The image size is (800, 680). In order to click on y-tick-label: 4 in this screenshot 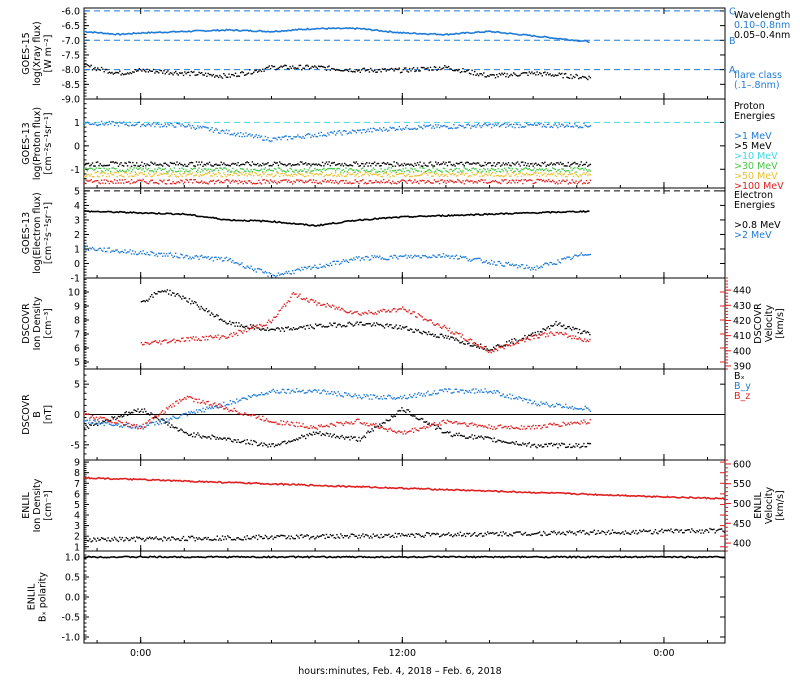, I will do `click(77, 206)`.